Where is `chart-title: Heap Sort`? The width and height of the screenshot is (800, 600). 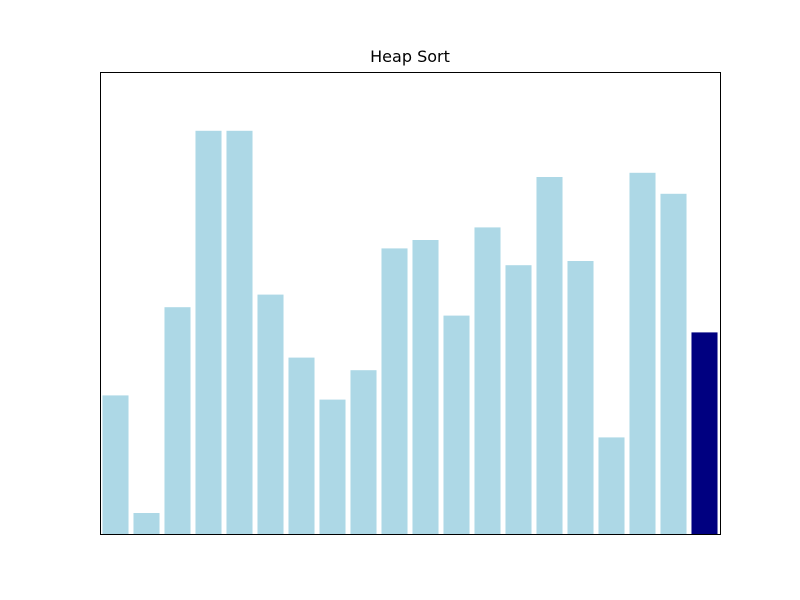 chart-title: Heap Sort is located at coordinates (410, 56).